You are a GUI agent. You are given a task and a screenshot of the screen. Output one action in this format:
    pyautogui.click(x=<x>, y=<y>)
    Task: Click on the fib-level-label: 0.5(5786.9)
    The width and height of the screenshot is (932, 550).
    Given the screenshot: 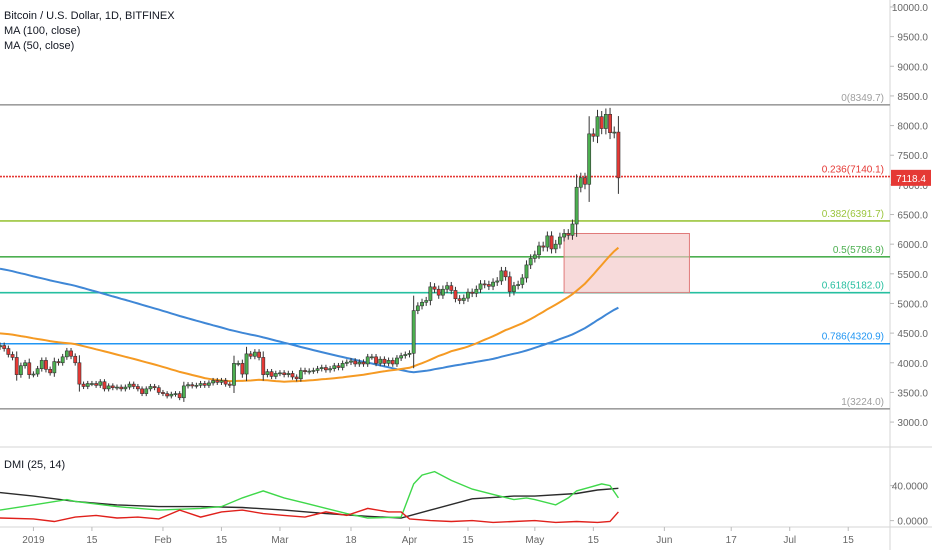 What is the action you would take?
    pyautogui.click(x=858, y=250)
    